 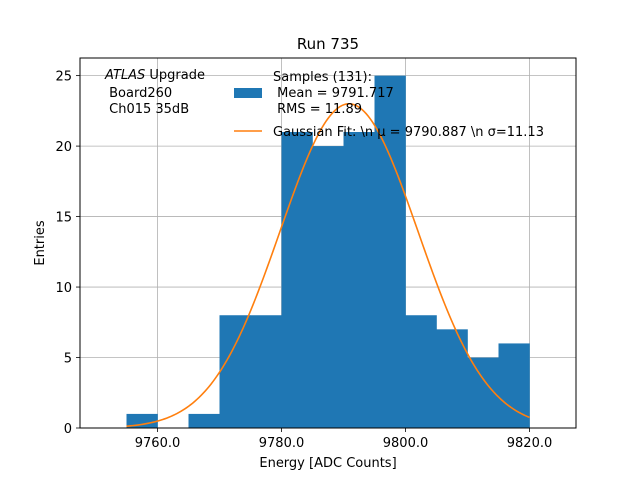 I want to click on legend-samples-line-3: RMS = 11.89, so click(x=317, y=109).